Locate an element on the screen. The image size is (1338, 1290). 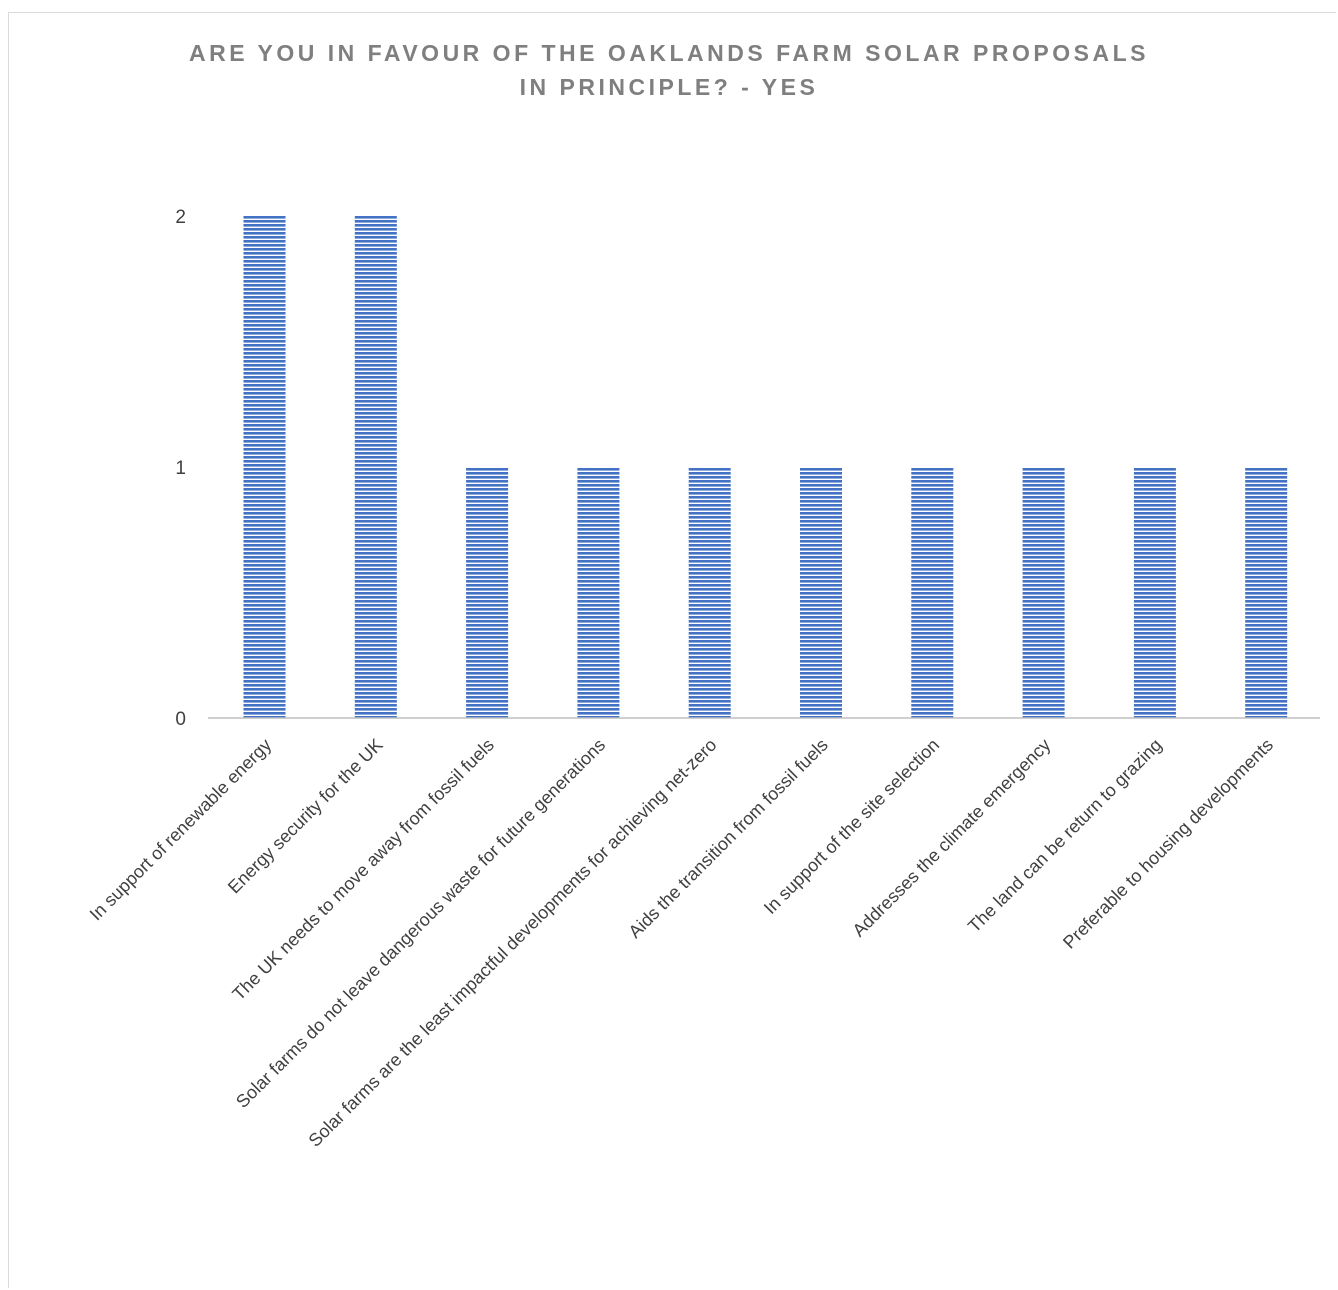
y-tick-label: 2 is located at coordinates (180, 217).